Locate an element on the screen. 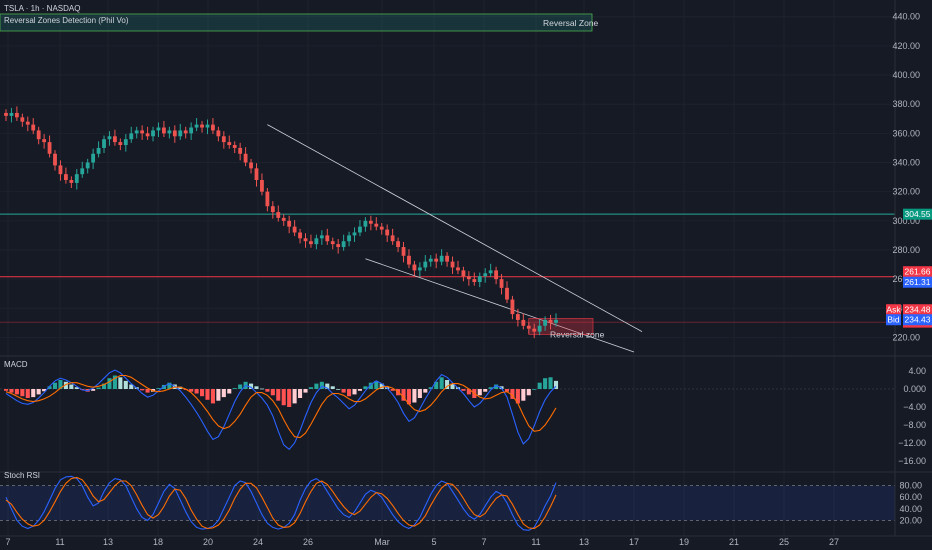 The height and width of the screenshot is (550, 932). x-tick-label: 7 is located at coordinates (7, 542).